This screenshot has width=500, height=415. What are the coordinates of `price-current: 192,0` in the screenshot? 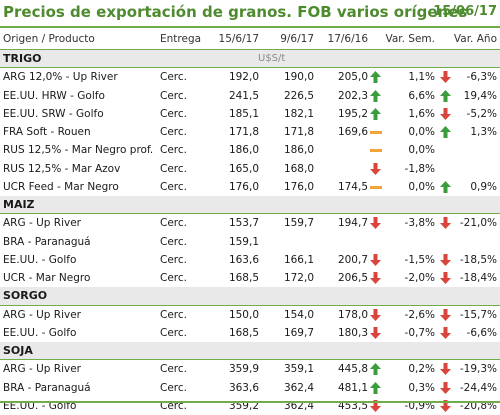 It's located at (243, 77).